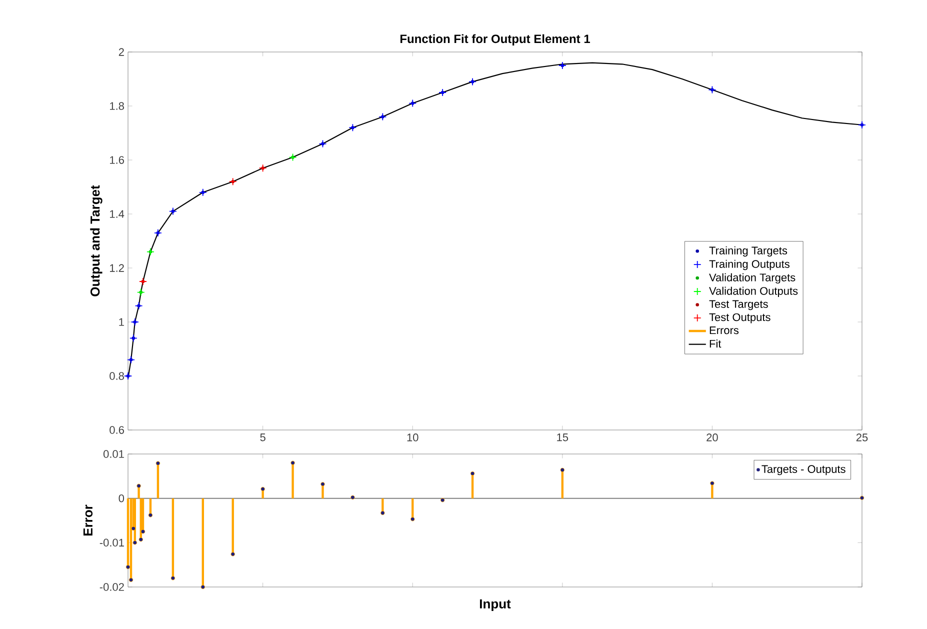 The width and height of the screenshot is (927, 629). What do you see at coordinates (112, 587) in the screenshot?
I see `y-tick-label: -0.02` at bounding box center [112, 587].